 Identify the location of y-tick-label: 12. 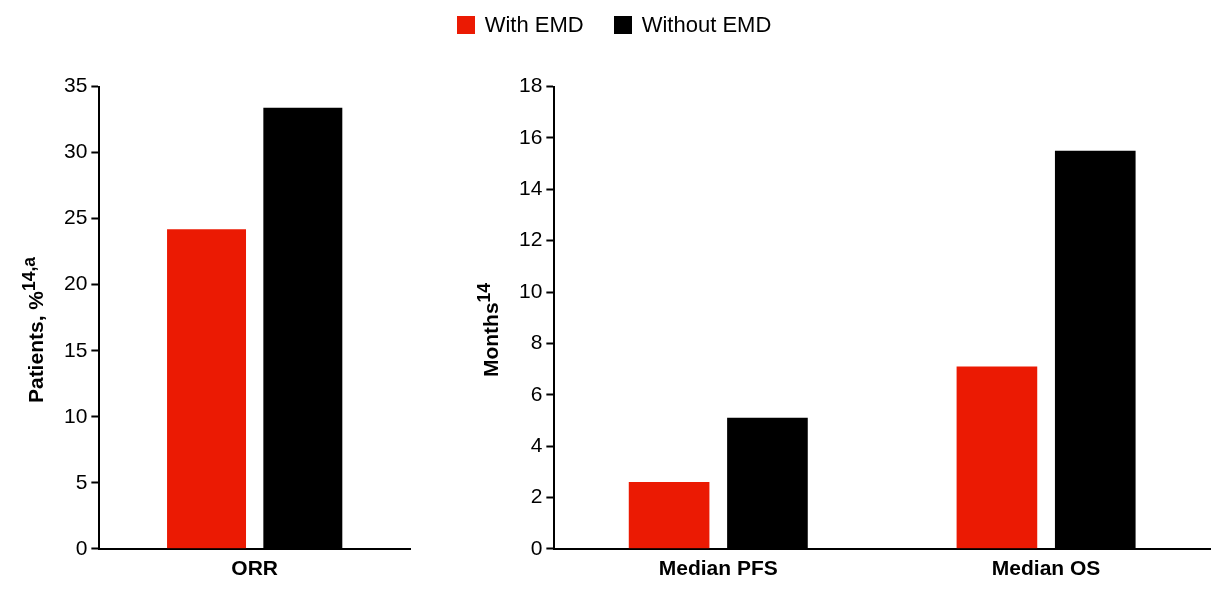
(531, 239).